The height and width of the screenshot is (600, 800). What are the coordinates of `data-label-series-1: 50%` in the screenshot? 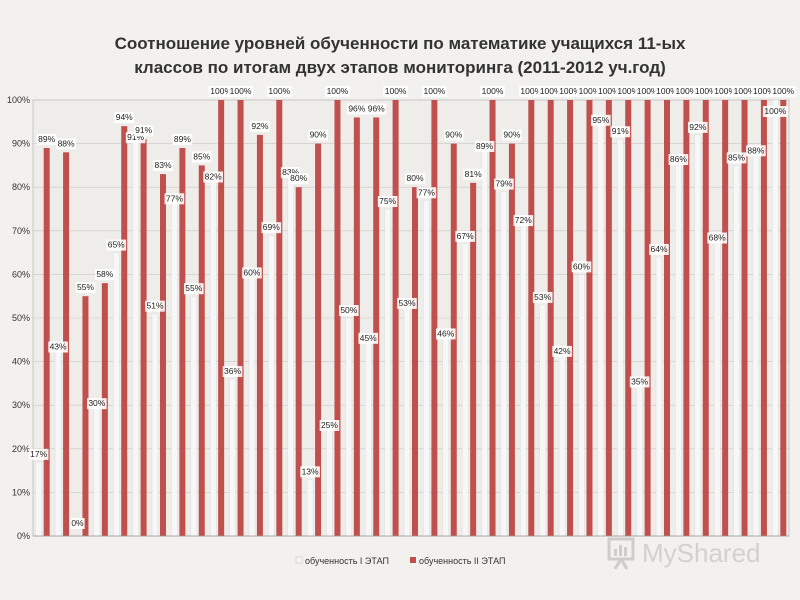 It's located at (349, 310).